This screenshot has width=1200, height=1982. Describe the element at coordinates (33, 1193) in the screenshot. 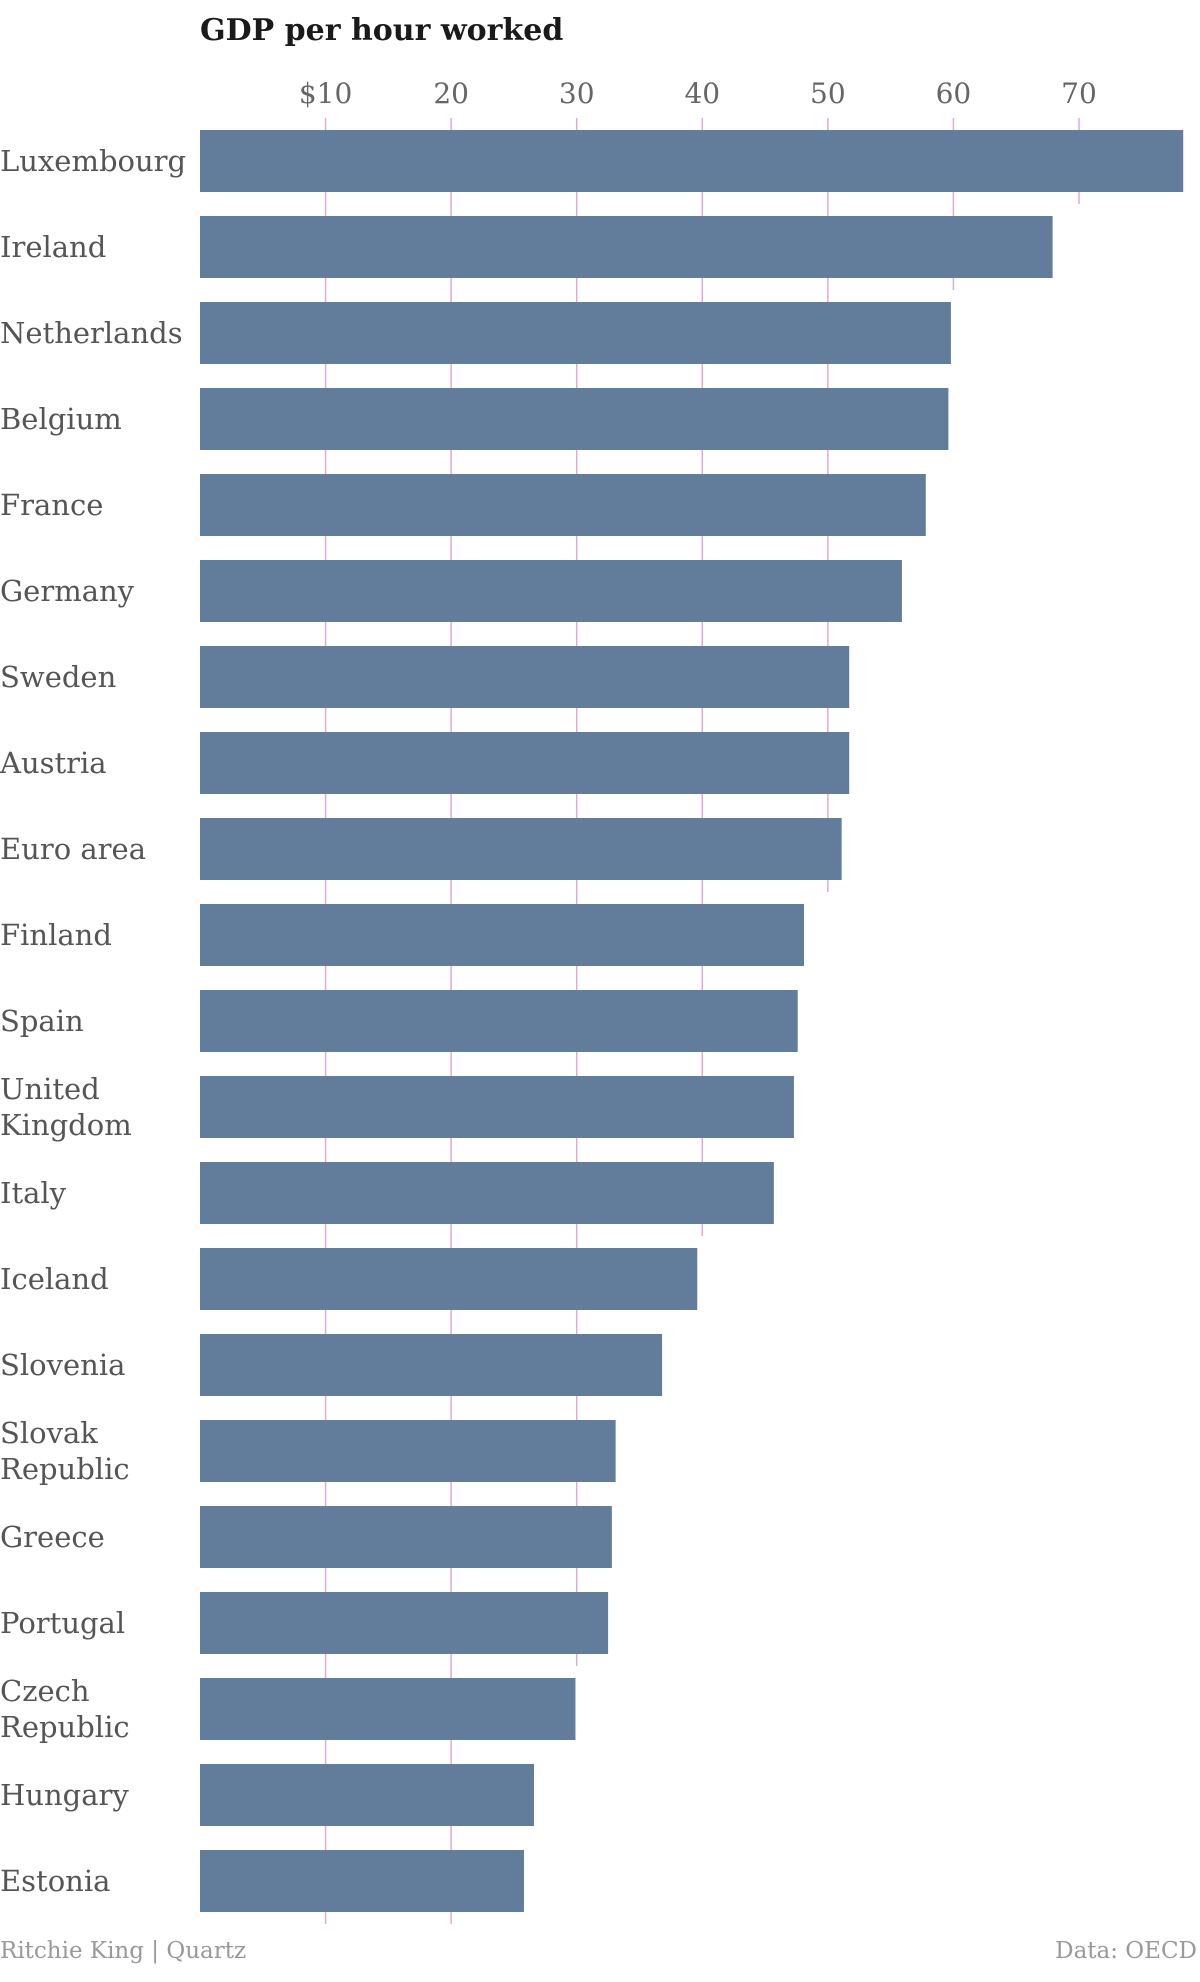

I see `category-label: Italy` at that location.